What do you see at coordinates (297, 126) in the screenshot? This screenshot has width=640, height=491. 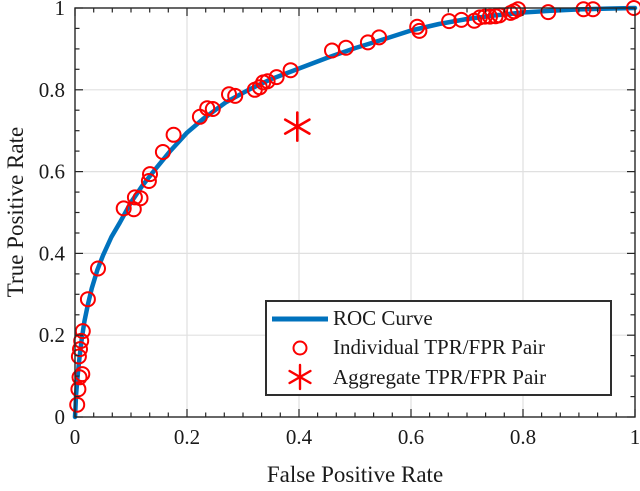 I see `aggregate-pair-marker` at bounding box center [297, 126].